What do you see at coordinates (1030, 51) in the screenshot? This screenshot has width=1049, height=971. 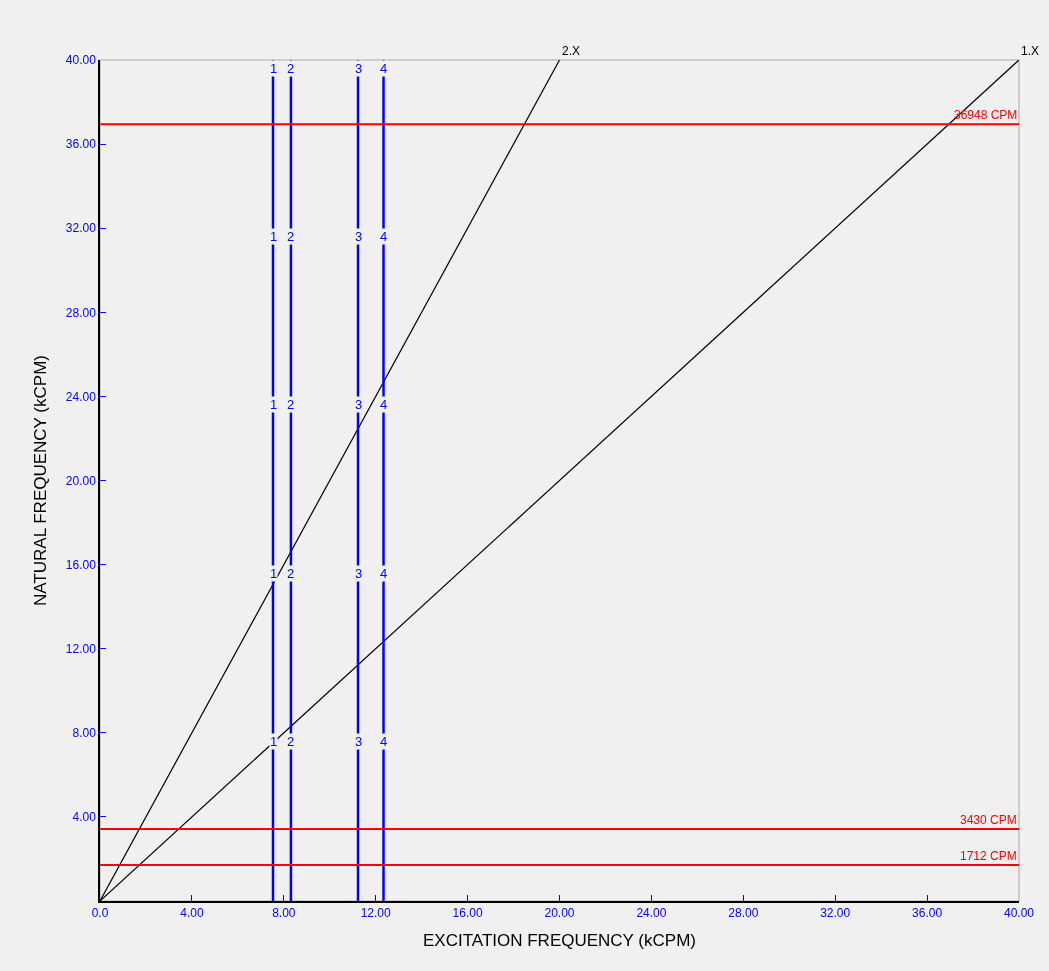 I see `series-label: 1.X` at bounding box center [1030, 51].